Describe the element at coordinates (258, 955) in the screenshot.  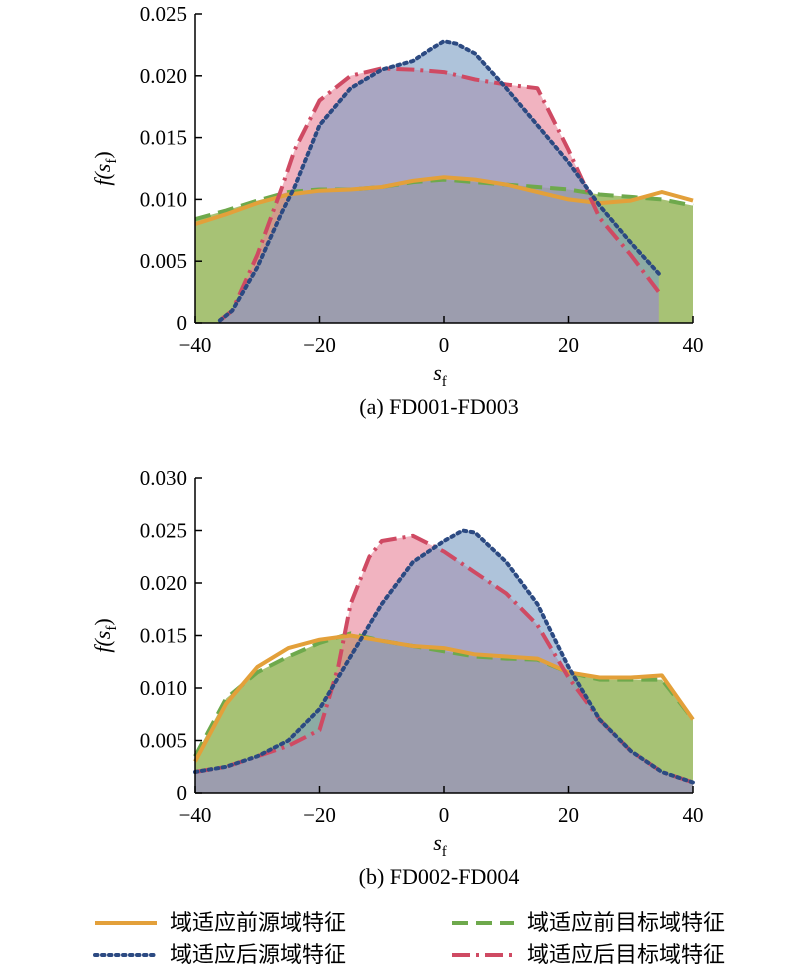
I see `legend-label-after-source: 域适应后源域特征` at that location.